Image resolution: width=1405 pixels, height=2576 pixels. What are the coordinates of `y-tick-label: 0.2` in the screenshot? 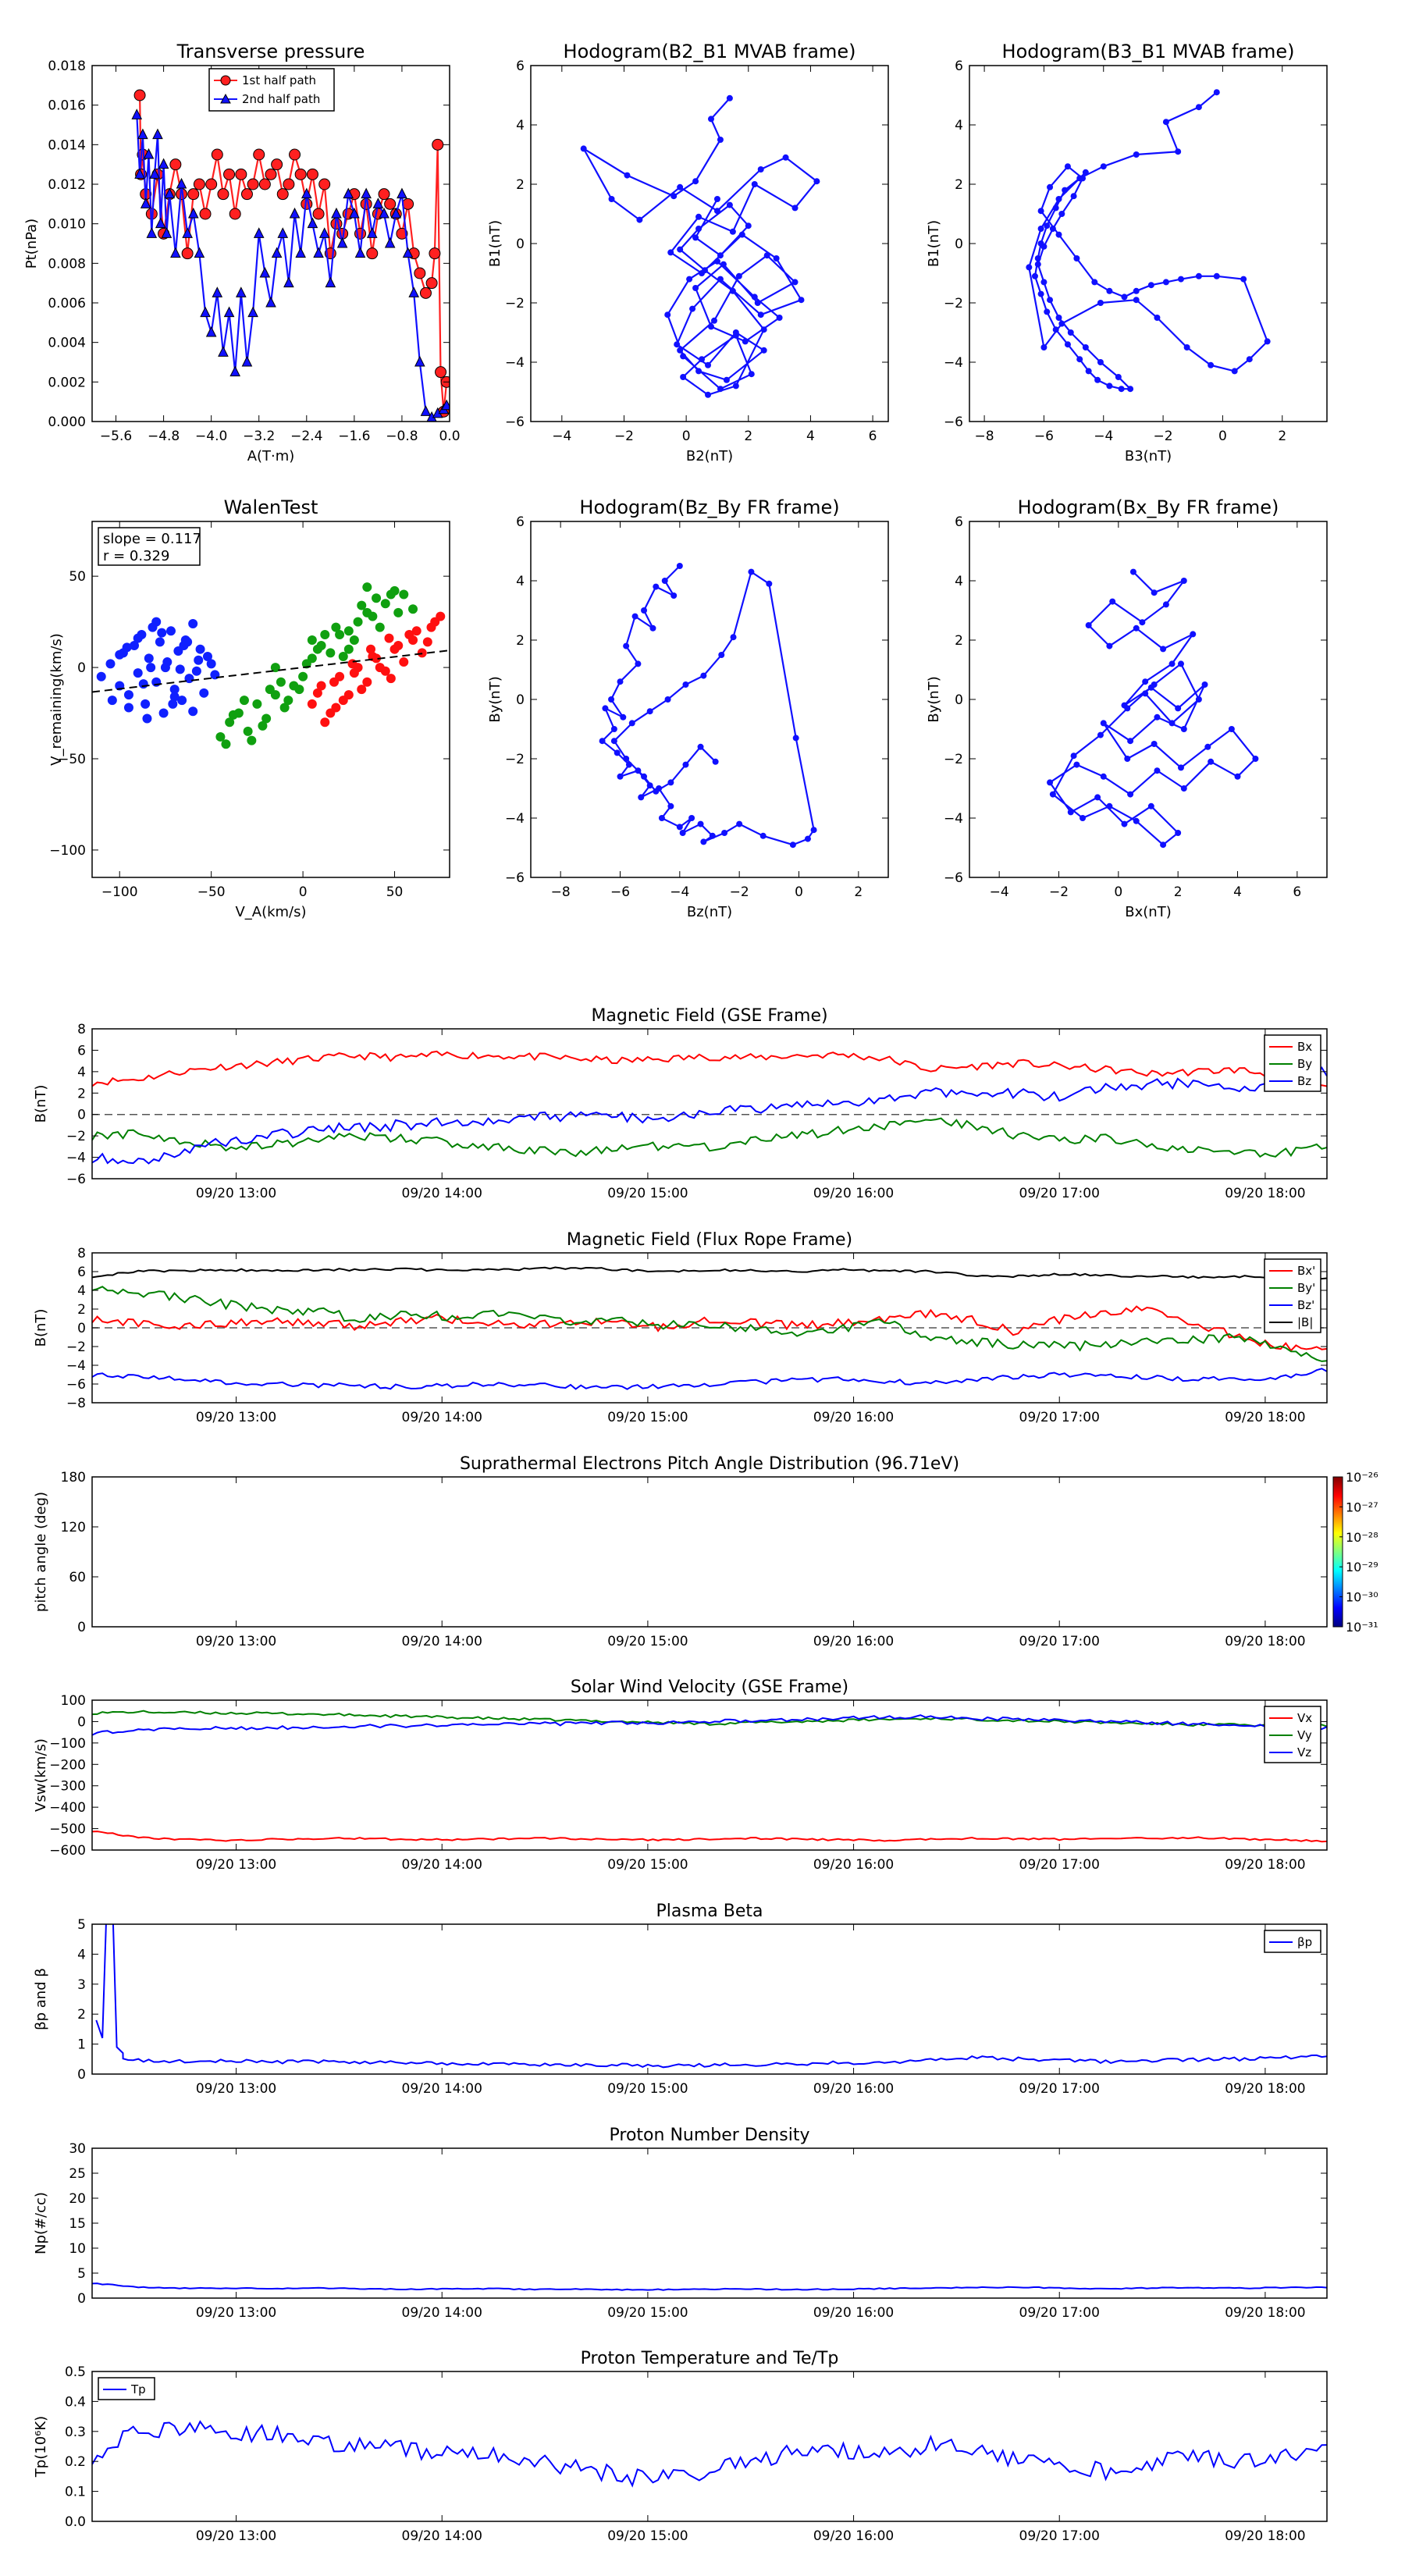 It's located at (76, 2462).